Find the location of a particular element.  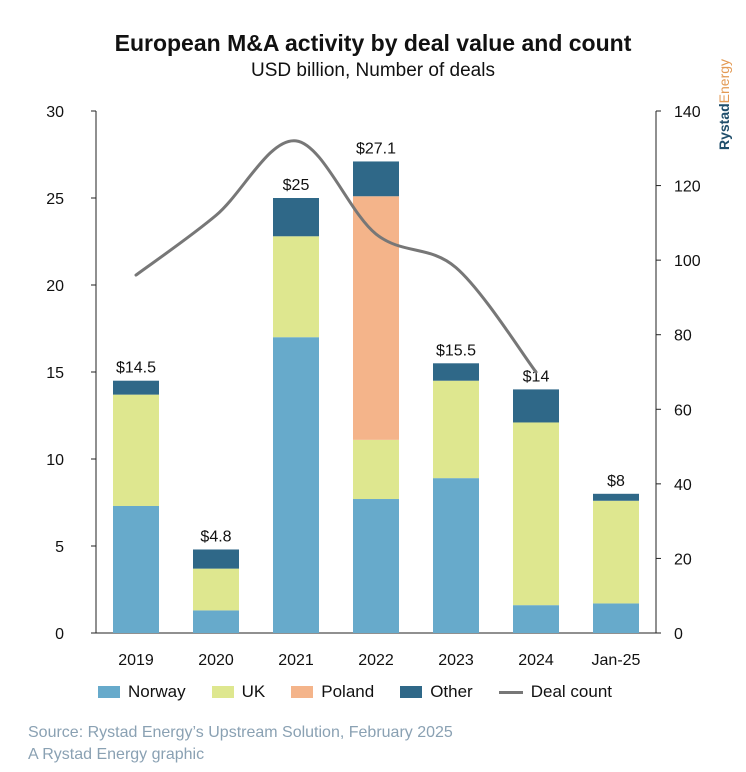

legend-item-deal-count: Deal count is located at coordinates (555, 692).